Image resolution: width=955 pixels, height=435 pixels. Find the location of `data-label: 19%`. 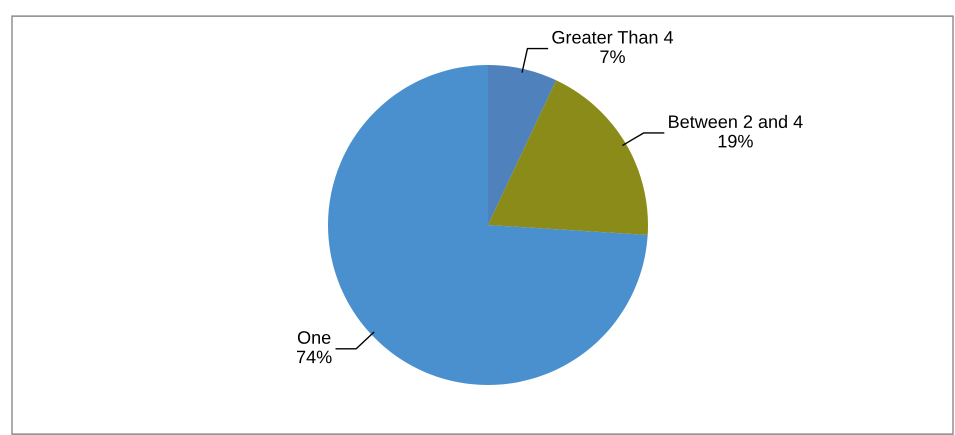

data-label: 19% is located at coordinates (735, 141).